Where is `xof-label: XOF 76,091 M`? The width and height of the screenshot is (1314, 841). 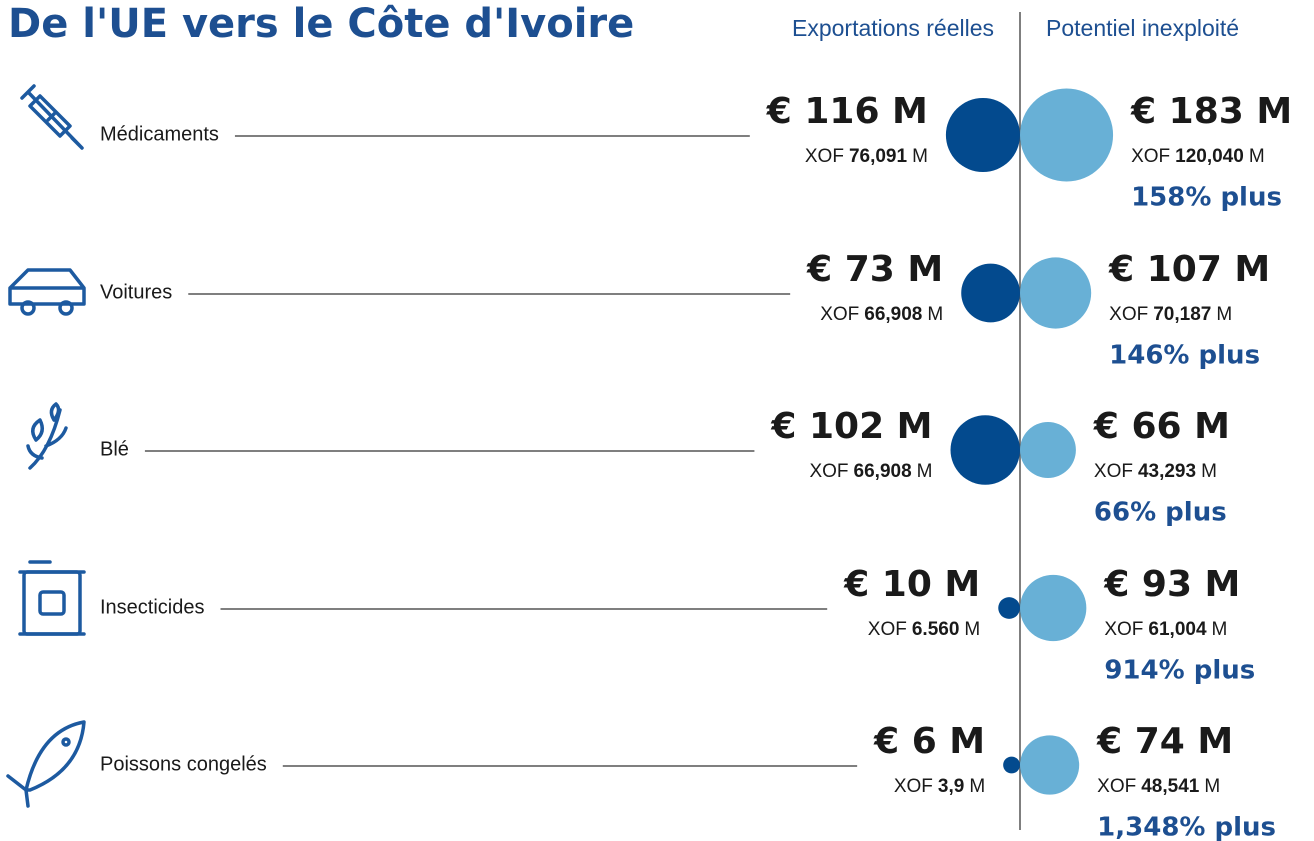
xof-label: XOF 76,091 M is located at coordinates (866, 156).